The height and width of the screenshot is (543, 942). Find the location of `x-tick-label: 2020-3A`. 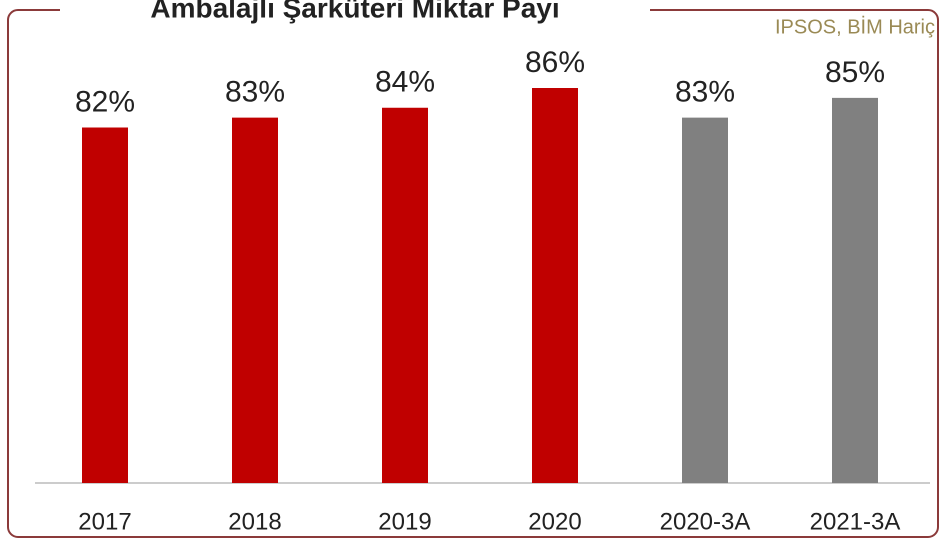

x-tick-label: 2020-3A is located at coordinates (705, 521).